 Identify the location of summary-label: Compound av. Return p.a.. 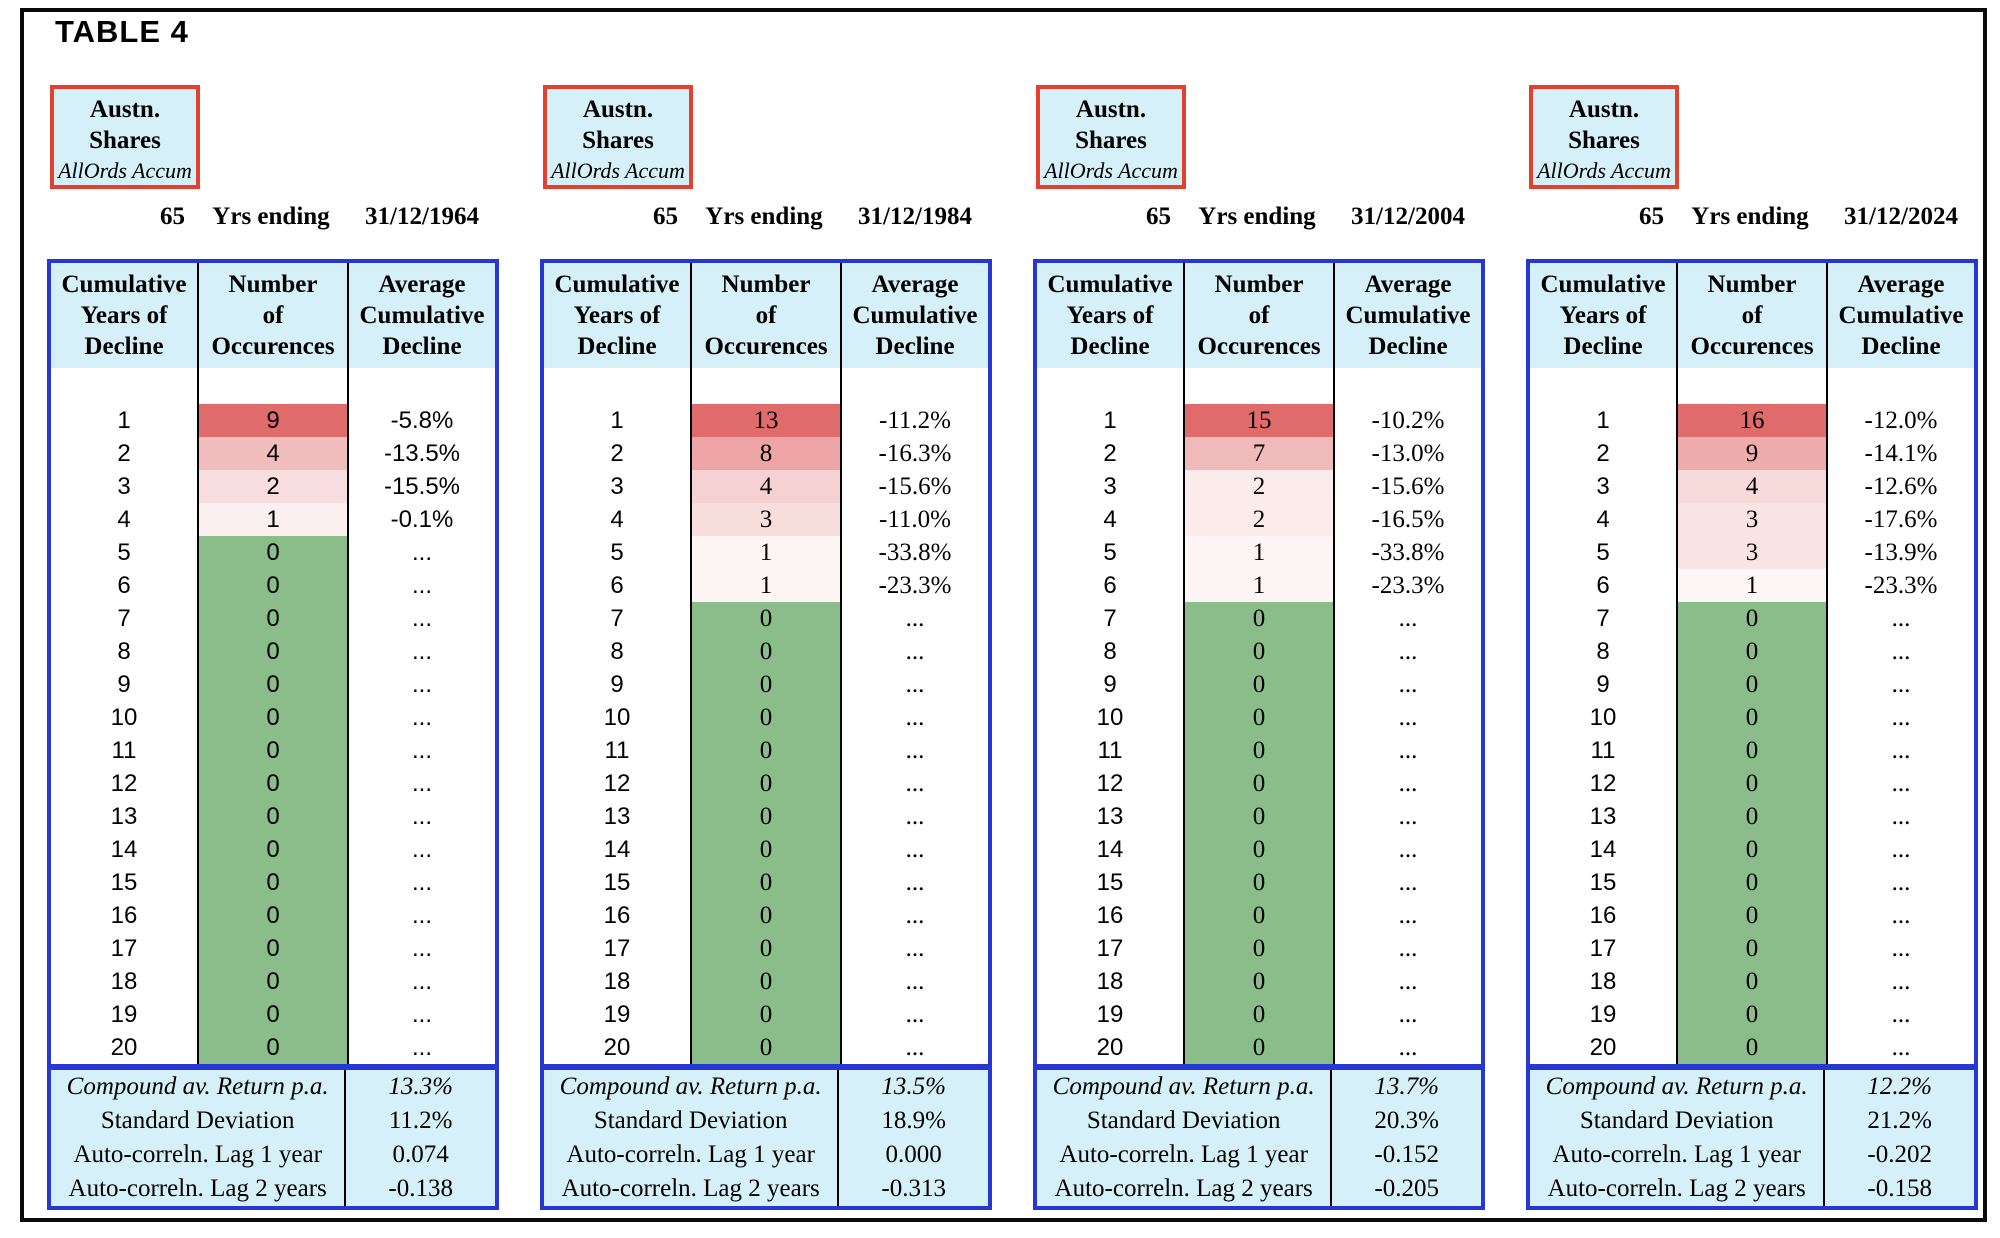
(1185, 1087).